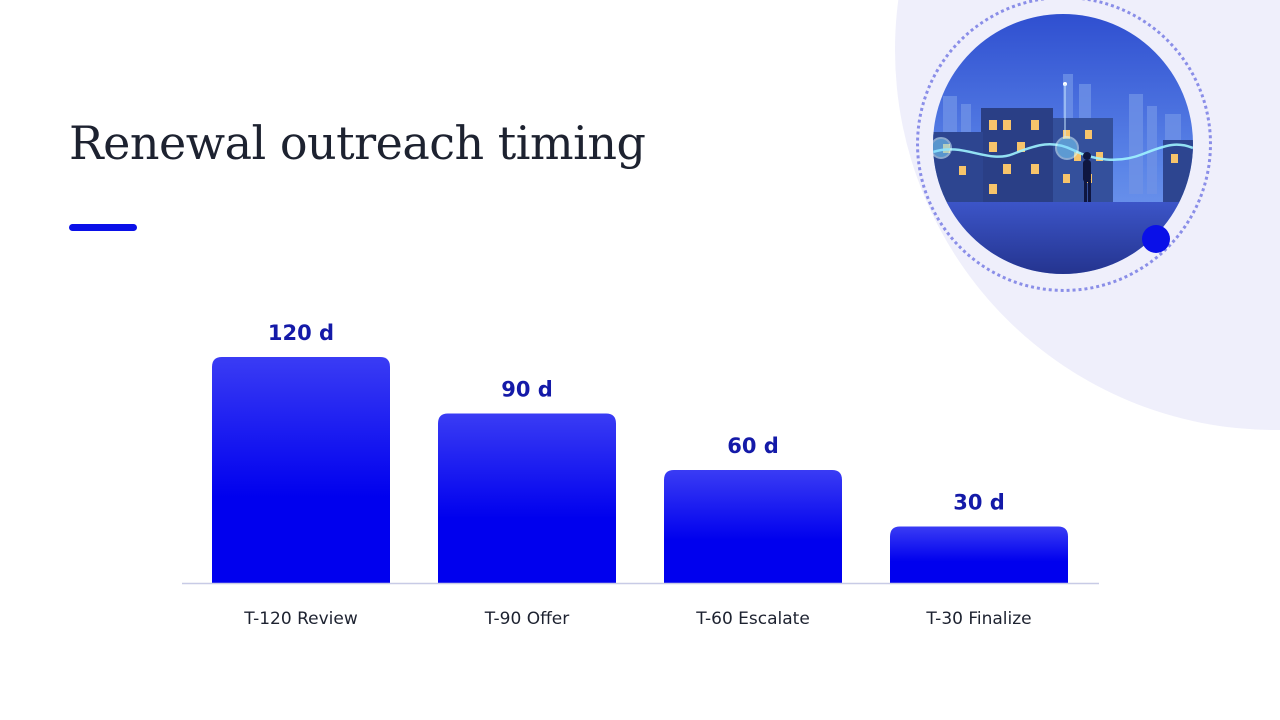 This screenshot has width=1280, height=720. What do you see at coordinates (979, 554) in the screenshot?
I see `bar-t-30-finalize` at bounding box center [979, 554].